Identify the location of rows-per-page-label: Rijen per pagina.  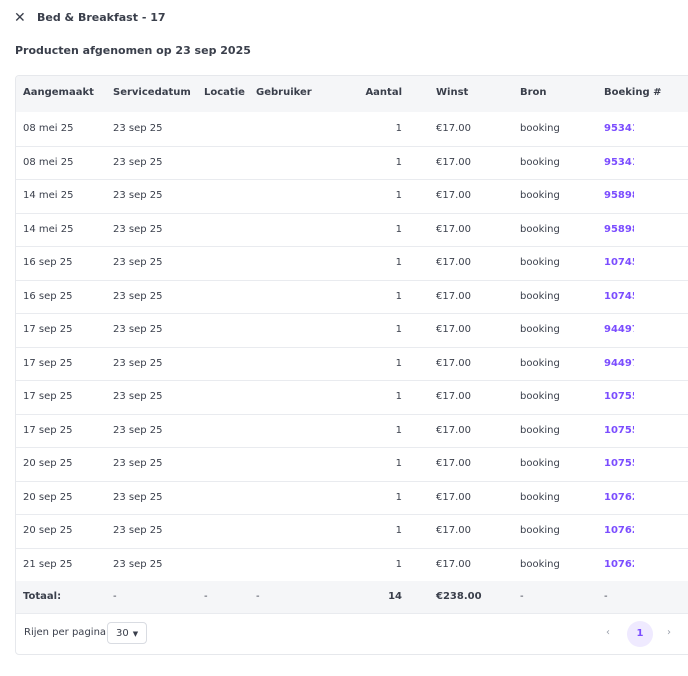
(65, 632).